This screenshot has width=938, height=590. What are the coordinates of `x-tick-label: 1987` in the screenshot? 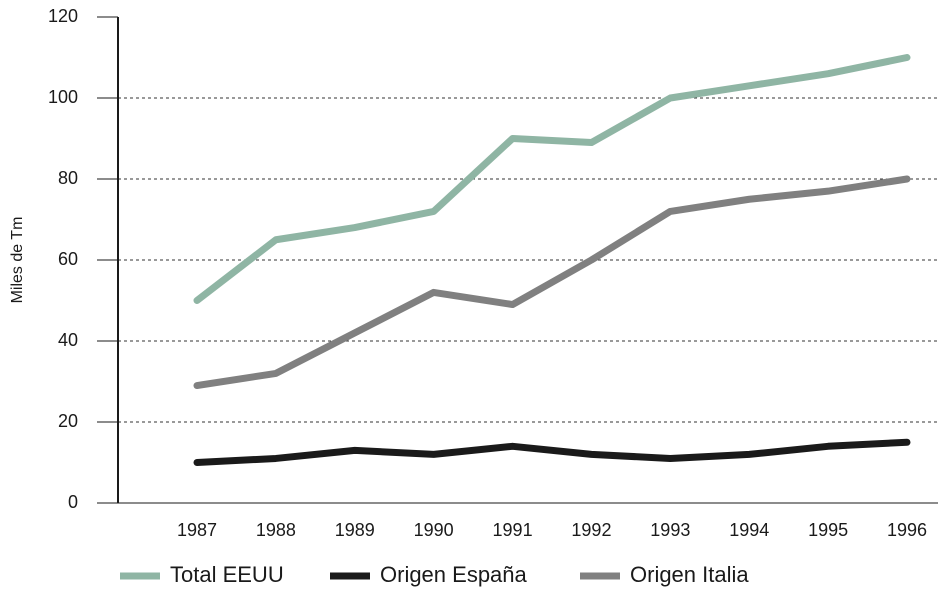 It's located at (197, 530).